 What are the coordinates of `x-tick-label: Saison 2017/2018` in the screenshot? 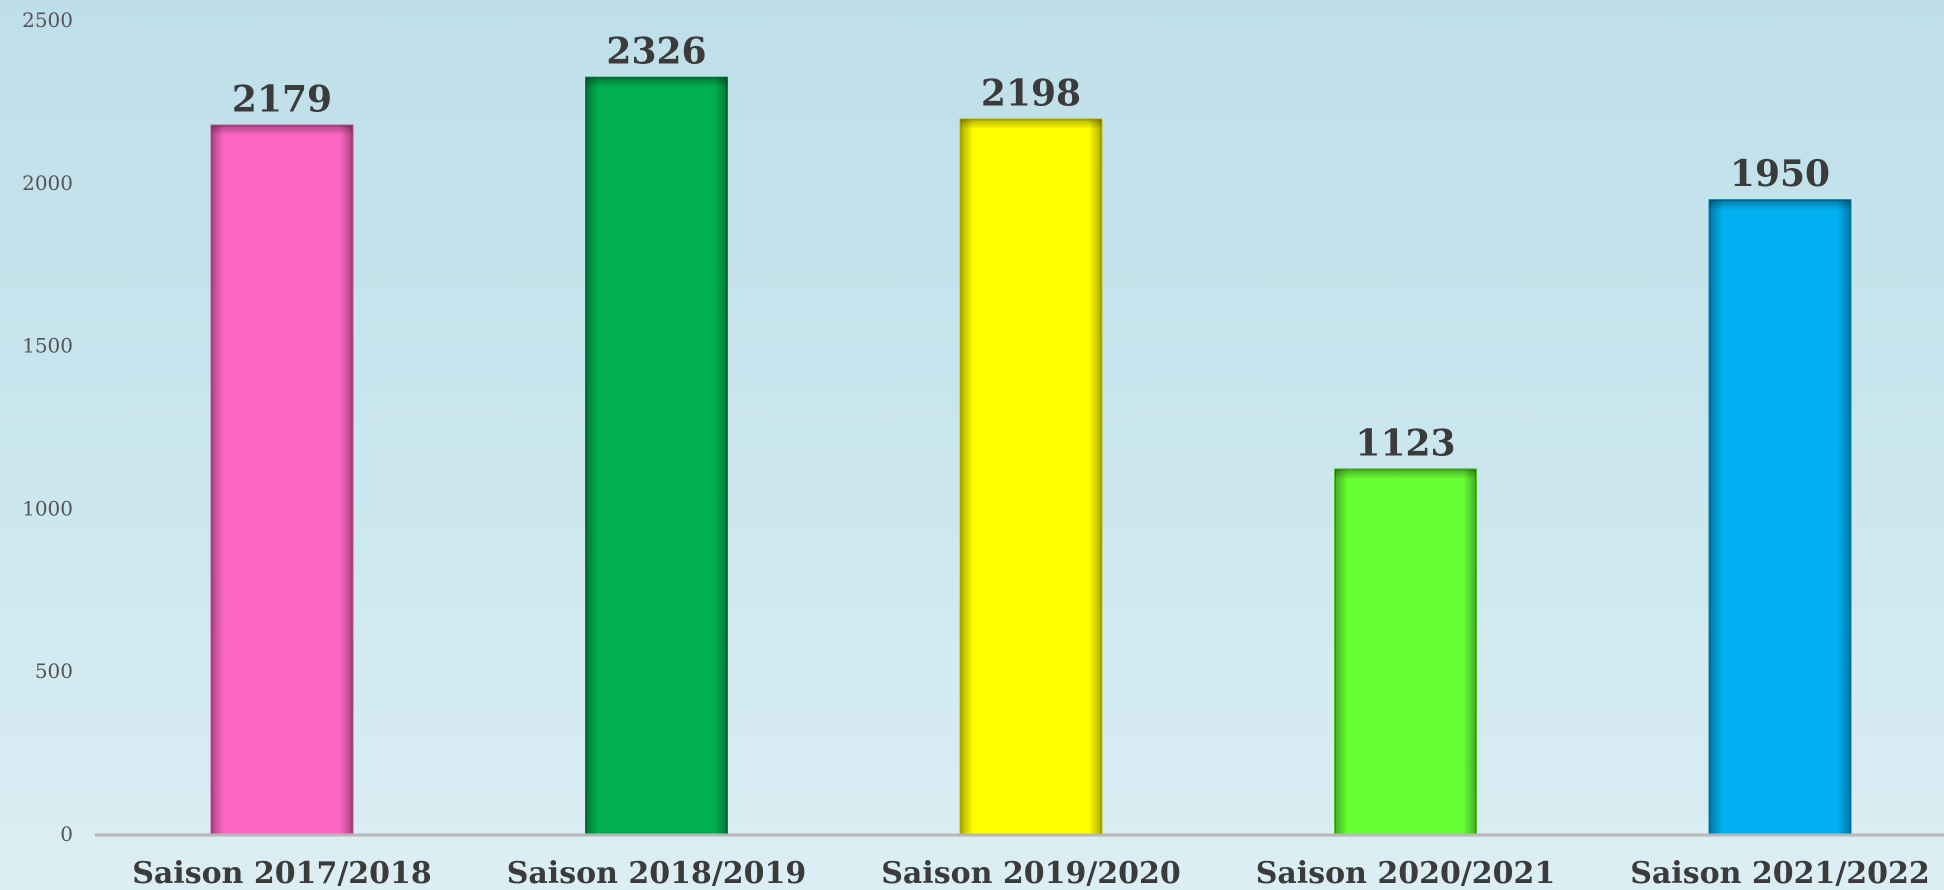 It's located at (282, 873).